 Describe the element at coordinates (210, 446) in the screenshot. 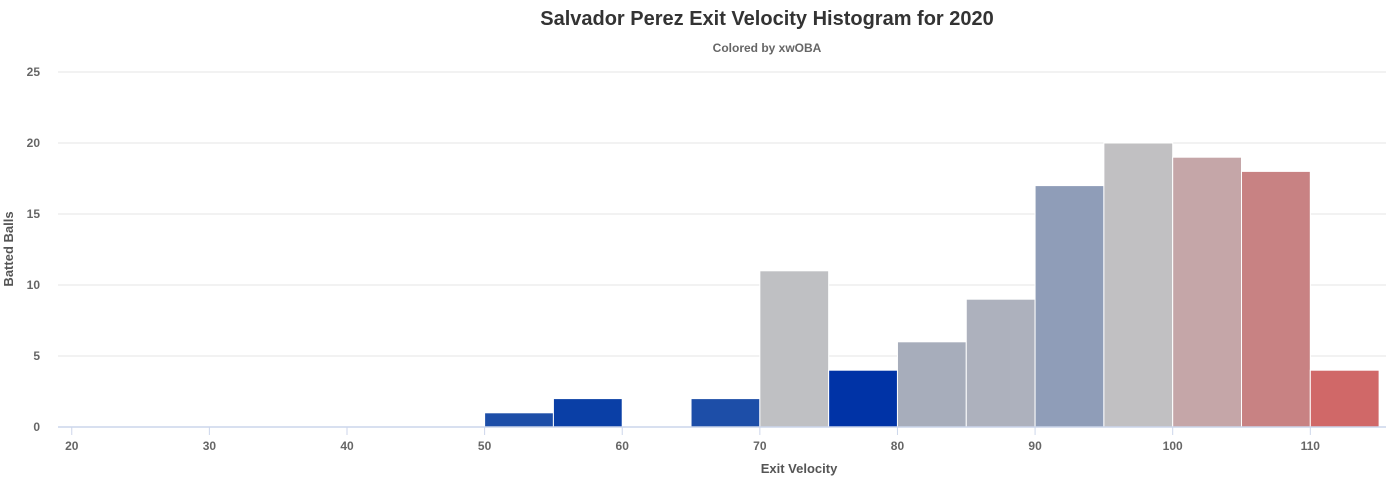

I see `x-tick-label: 30` at that location.